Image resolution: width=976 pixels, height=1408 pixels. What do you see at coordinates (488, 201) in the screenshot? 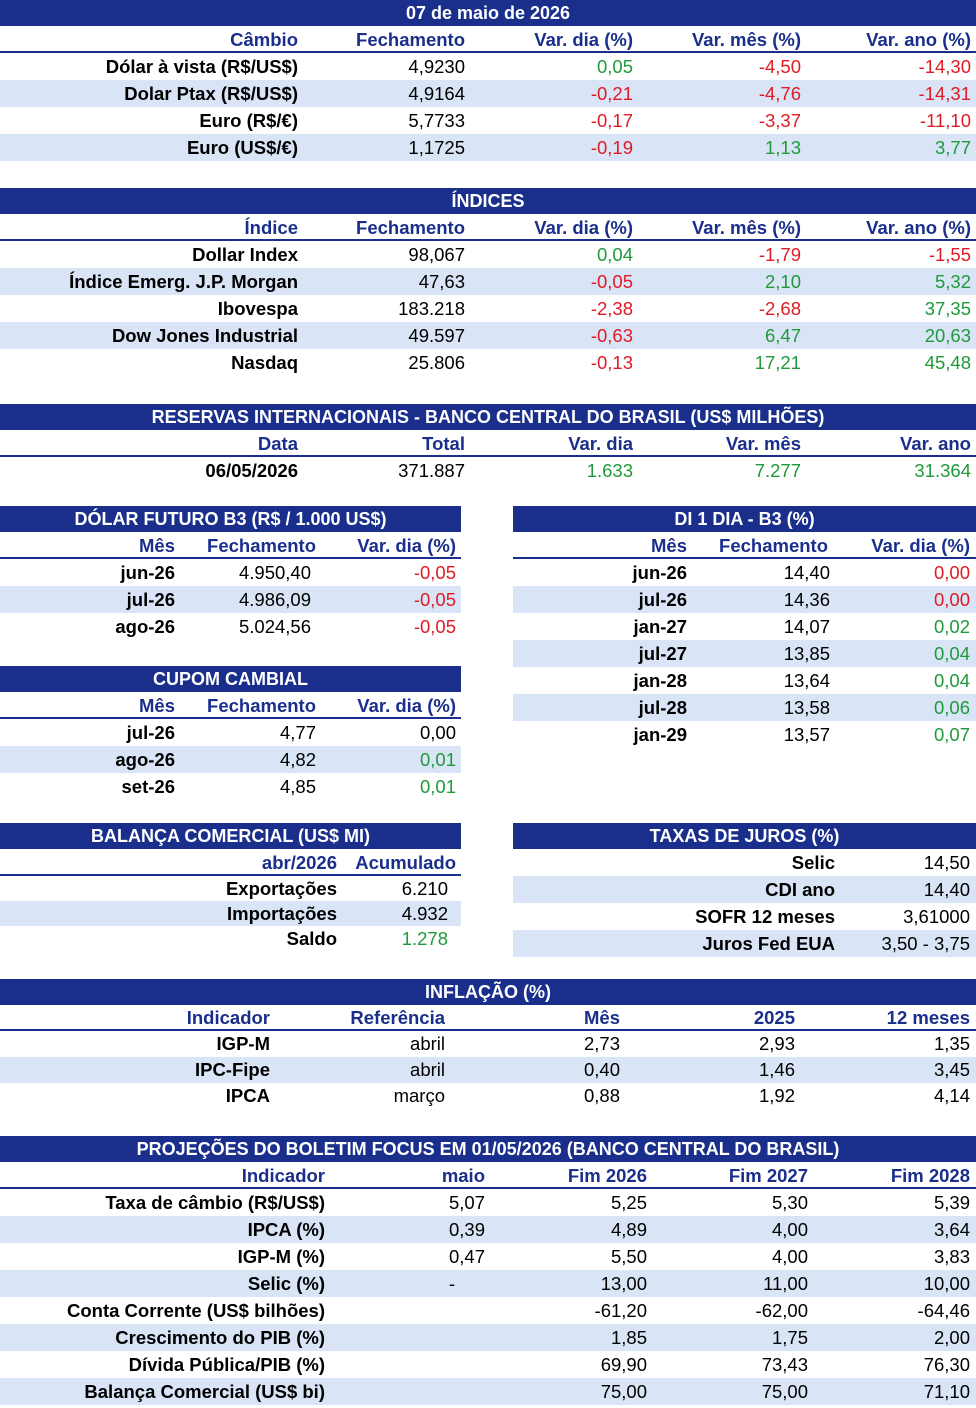
I see `section-title: ÍNDICES` at bounding box center [488, 201].